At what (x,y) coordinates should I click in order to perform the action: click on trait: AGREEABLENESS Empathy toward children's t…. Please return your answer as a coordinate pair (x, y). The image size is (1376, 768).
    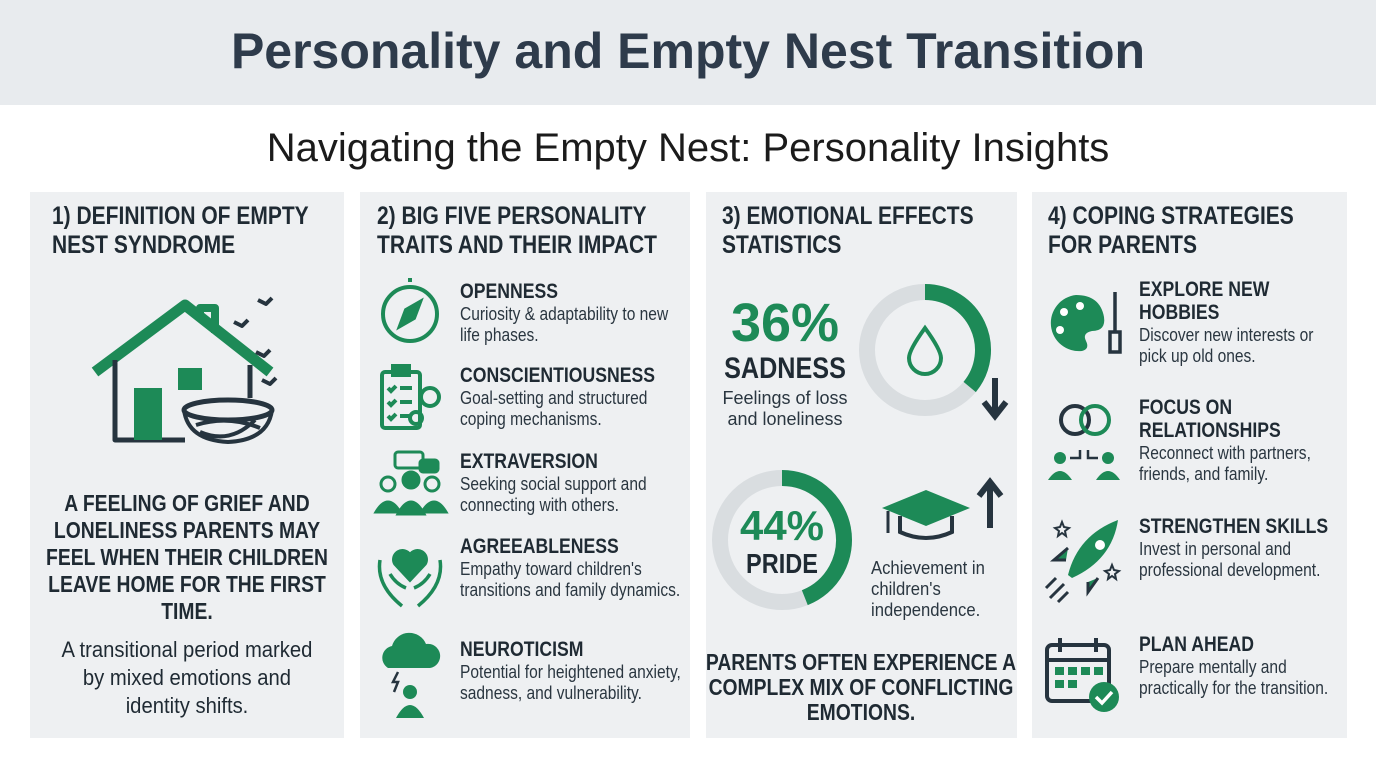
    Looking at the image, I should click on (573, 567).